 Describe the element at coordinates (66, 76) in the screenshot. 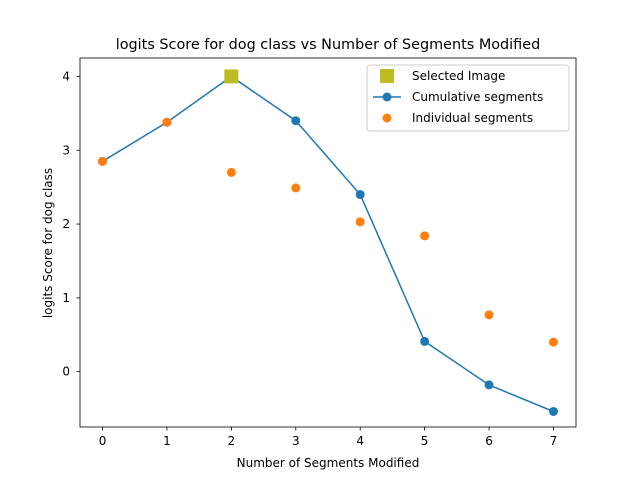

I see `y-tick-label: 4` at that location.